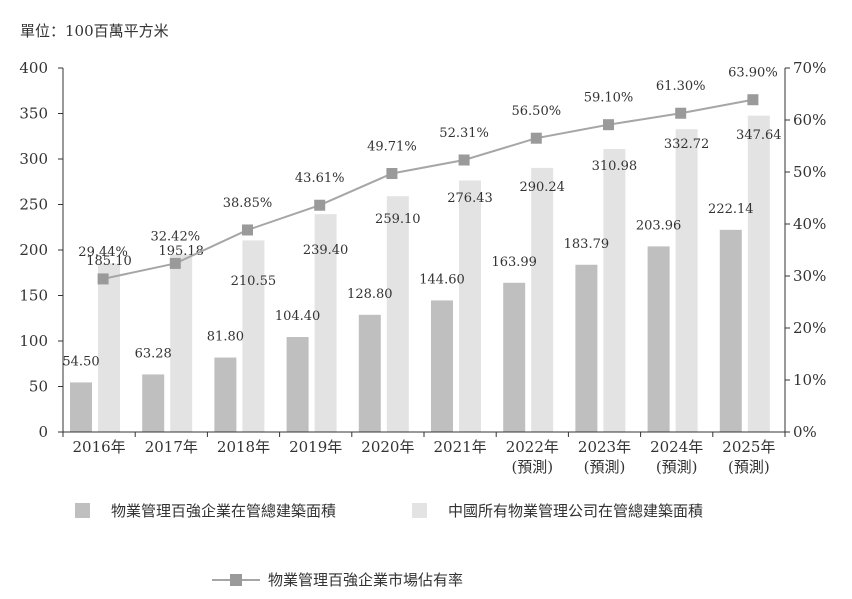 The width and height of the screenshot is (852, 599). I want to click on bar-all-companies-label: 185.10, so click(109, 261).